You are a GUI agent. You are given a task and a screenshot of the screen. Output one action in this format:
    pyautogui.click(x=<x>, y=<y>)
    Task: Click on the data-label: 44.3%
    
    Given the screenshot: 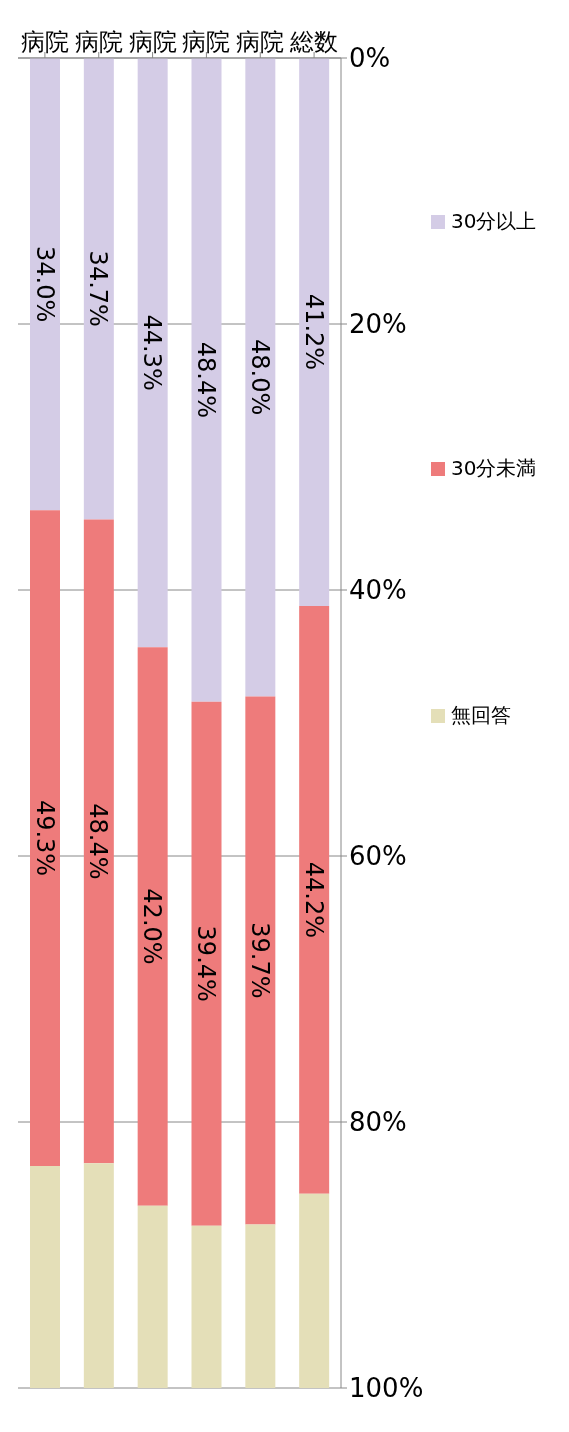 What is the action you would take?
    pyautogui.click(x=152, y=352)
    